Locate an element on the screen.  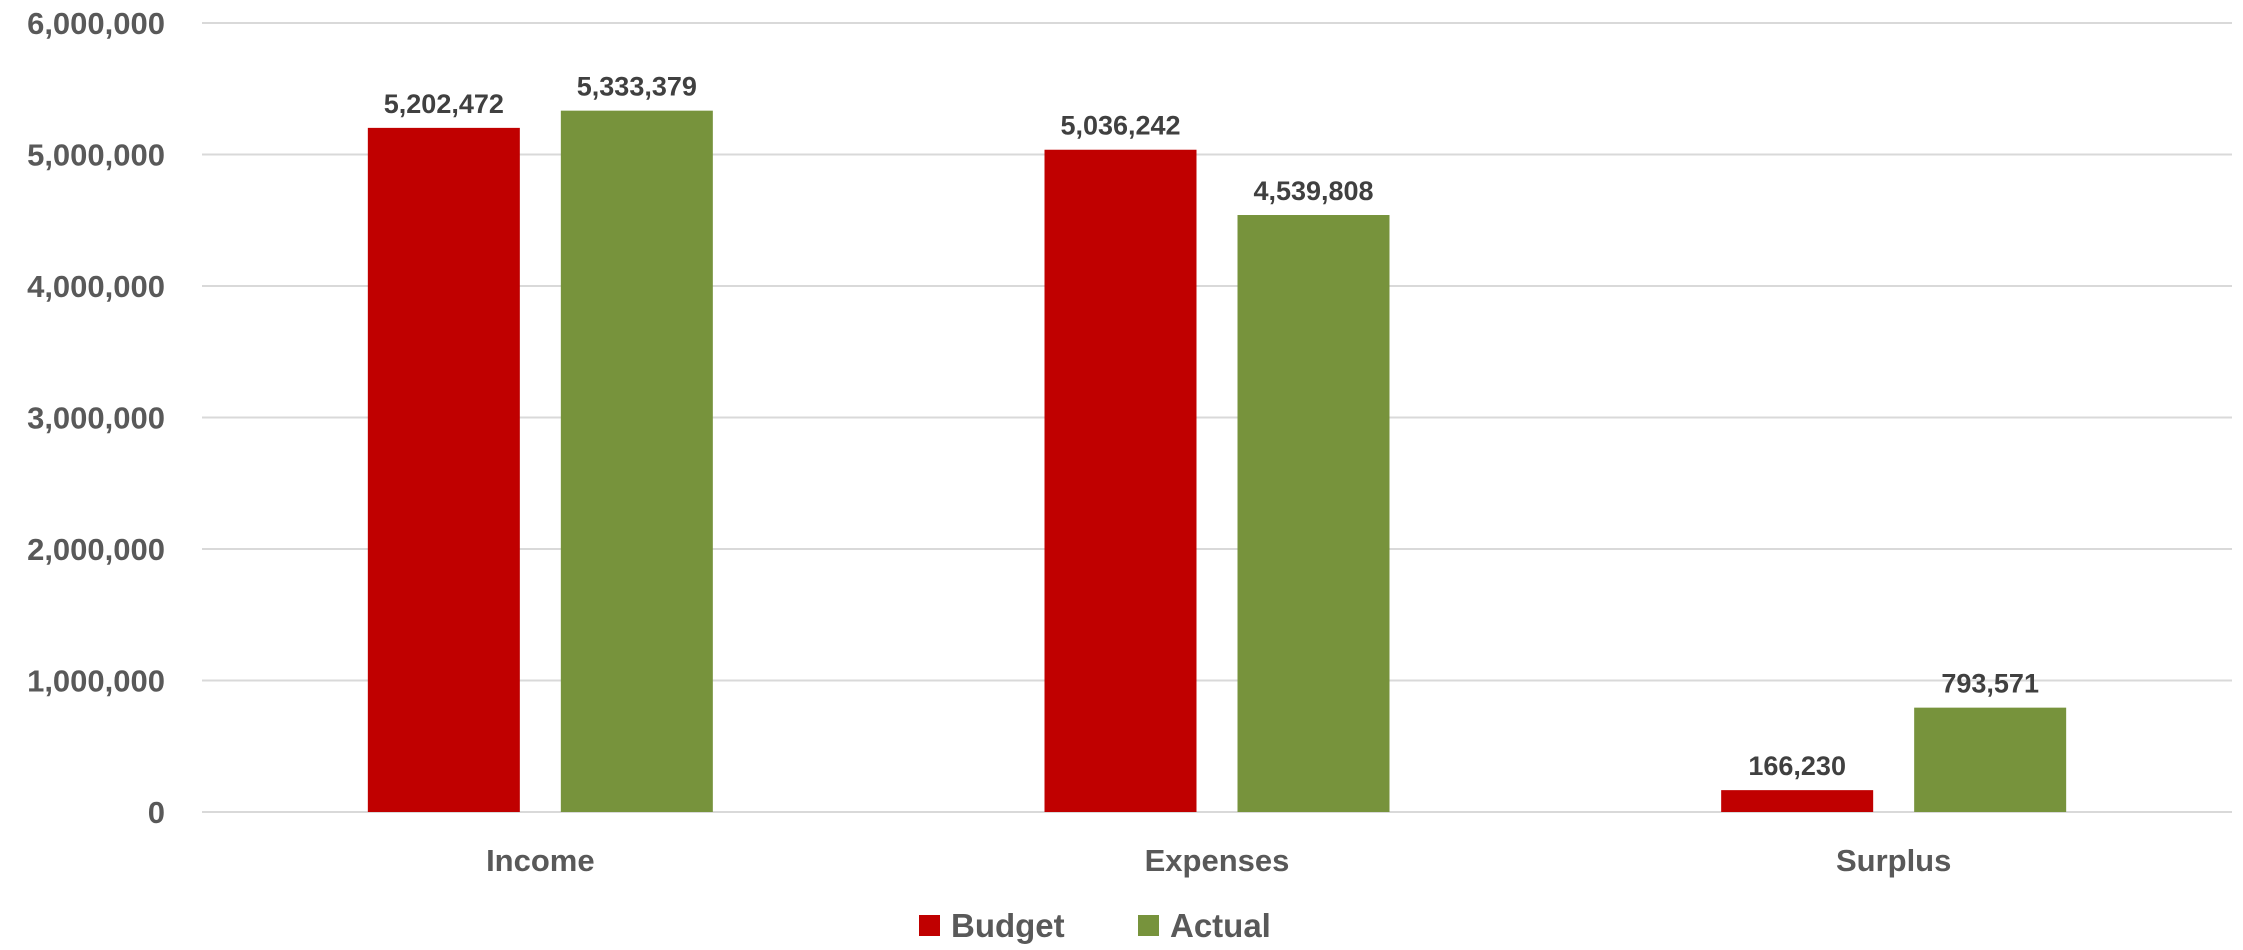
bar-actual-surplus is located at coordinates (1990, 759).